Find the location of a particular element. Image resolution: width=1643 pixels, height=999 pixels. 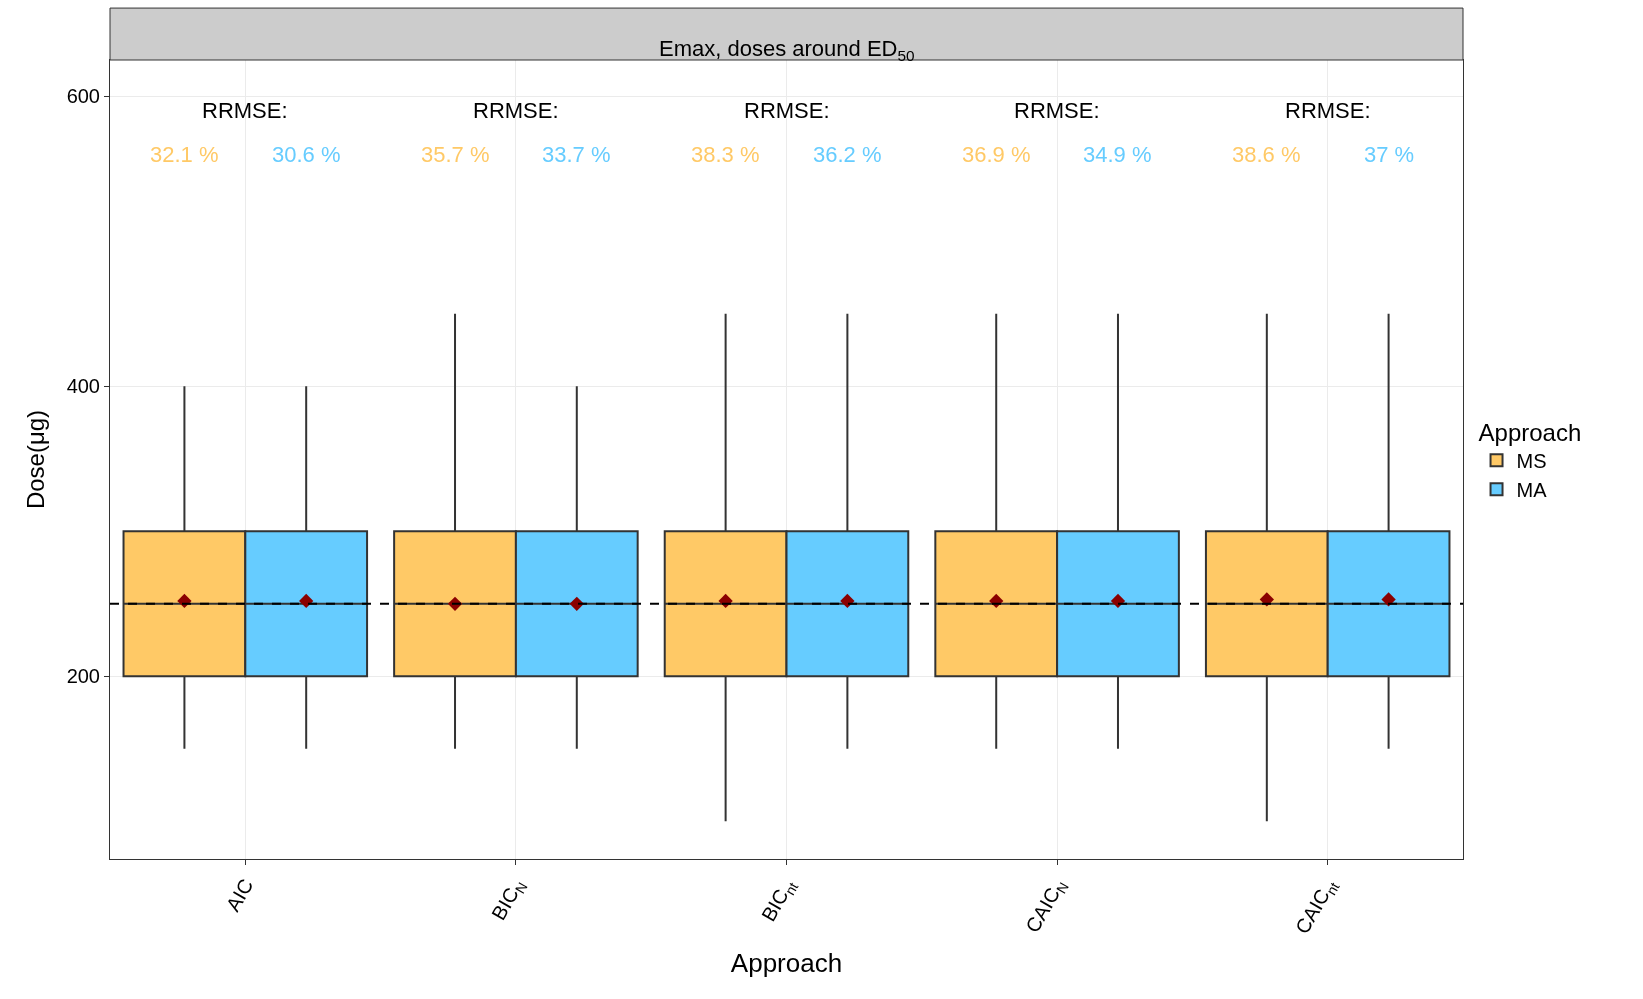

annotation: 38.6 % is located at coordinates (1266, 154).